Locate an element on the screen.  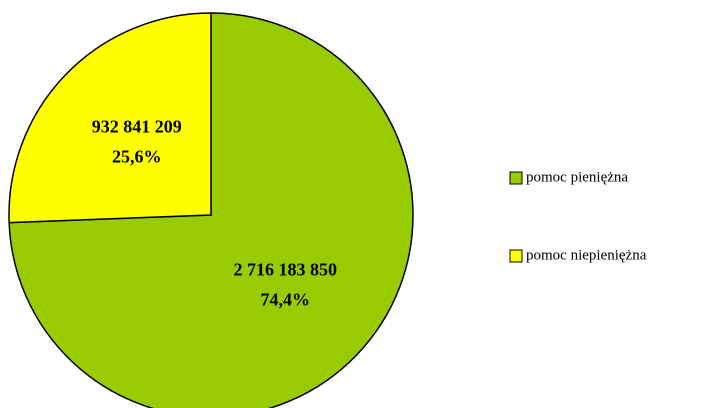
amount-label: 932 841 209 is located at coordinates (137, 127).